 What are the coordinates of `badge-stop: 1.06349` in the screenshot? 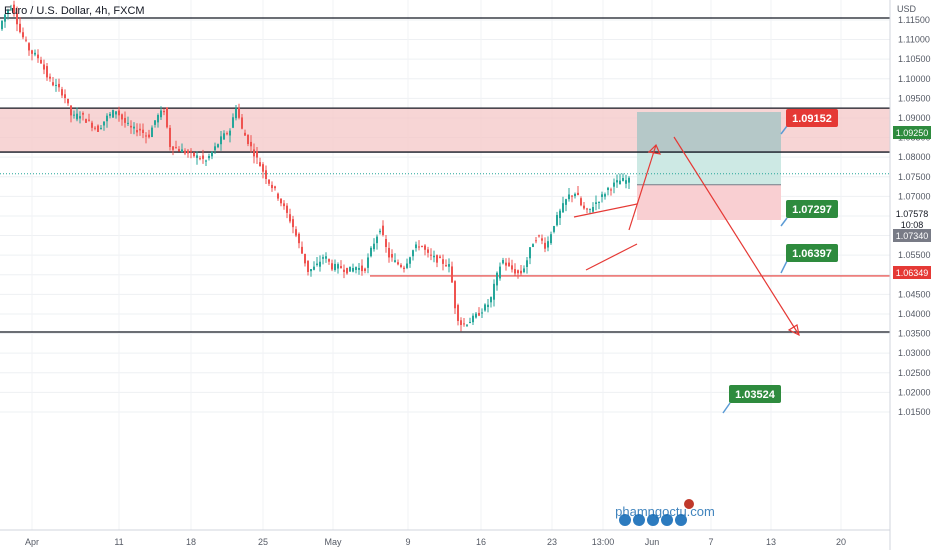 It's located at (912, 272).